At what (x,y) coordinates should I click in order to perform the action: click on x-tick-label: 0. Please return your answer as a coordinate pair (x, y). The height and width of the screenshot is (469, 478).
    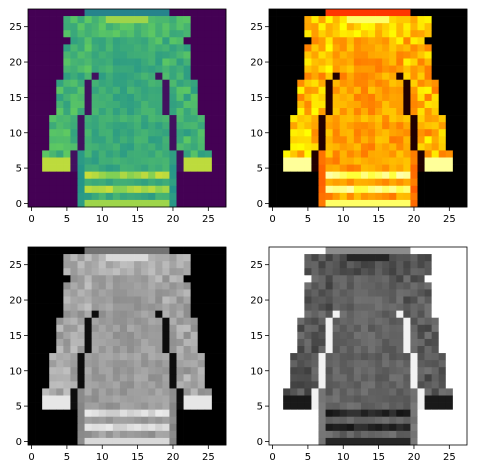
    Looking at the image, I should click on (31, 457).